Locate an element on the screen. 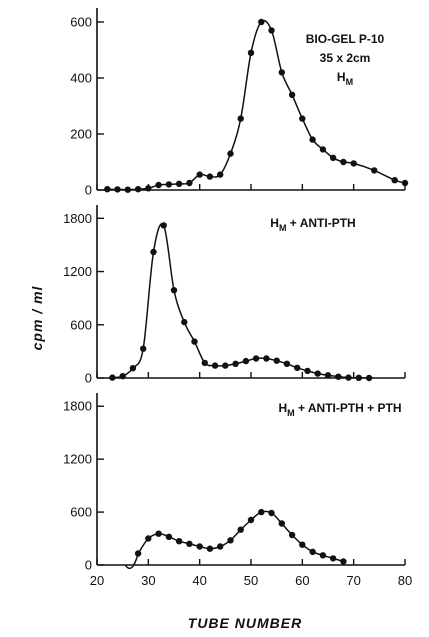  panel-annotation: HM + ANTI-PTH is located at coordinates (312, 224).